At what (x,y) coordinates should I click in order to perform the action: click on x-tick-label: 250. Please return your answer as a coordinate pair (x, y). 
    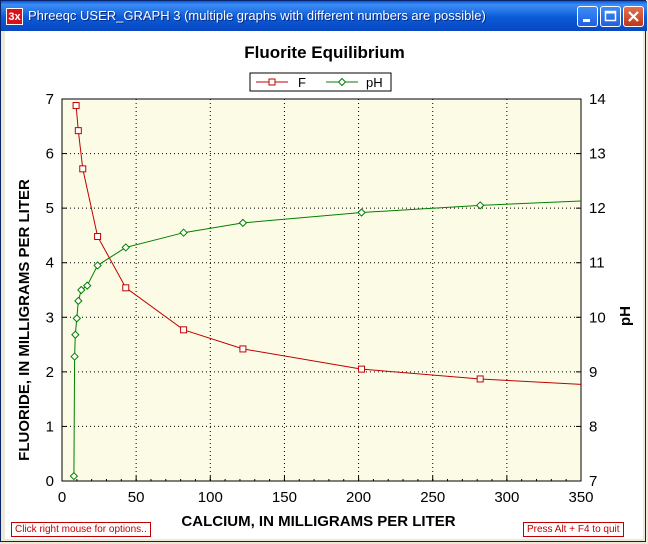
    Looking at the image, I should click on (432, 497).